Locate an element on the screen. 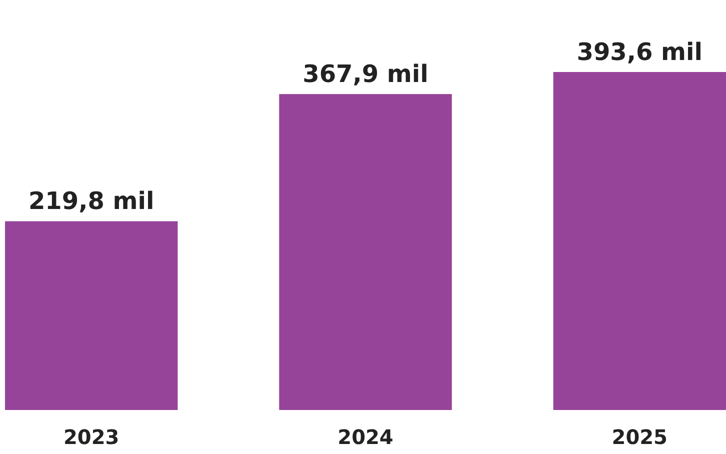 The image size is (726, 454). data-label: 393,6 mil is located at coordinates (639, 52).